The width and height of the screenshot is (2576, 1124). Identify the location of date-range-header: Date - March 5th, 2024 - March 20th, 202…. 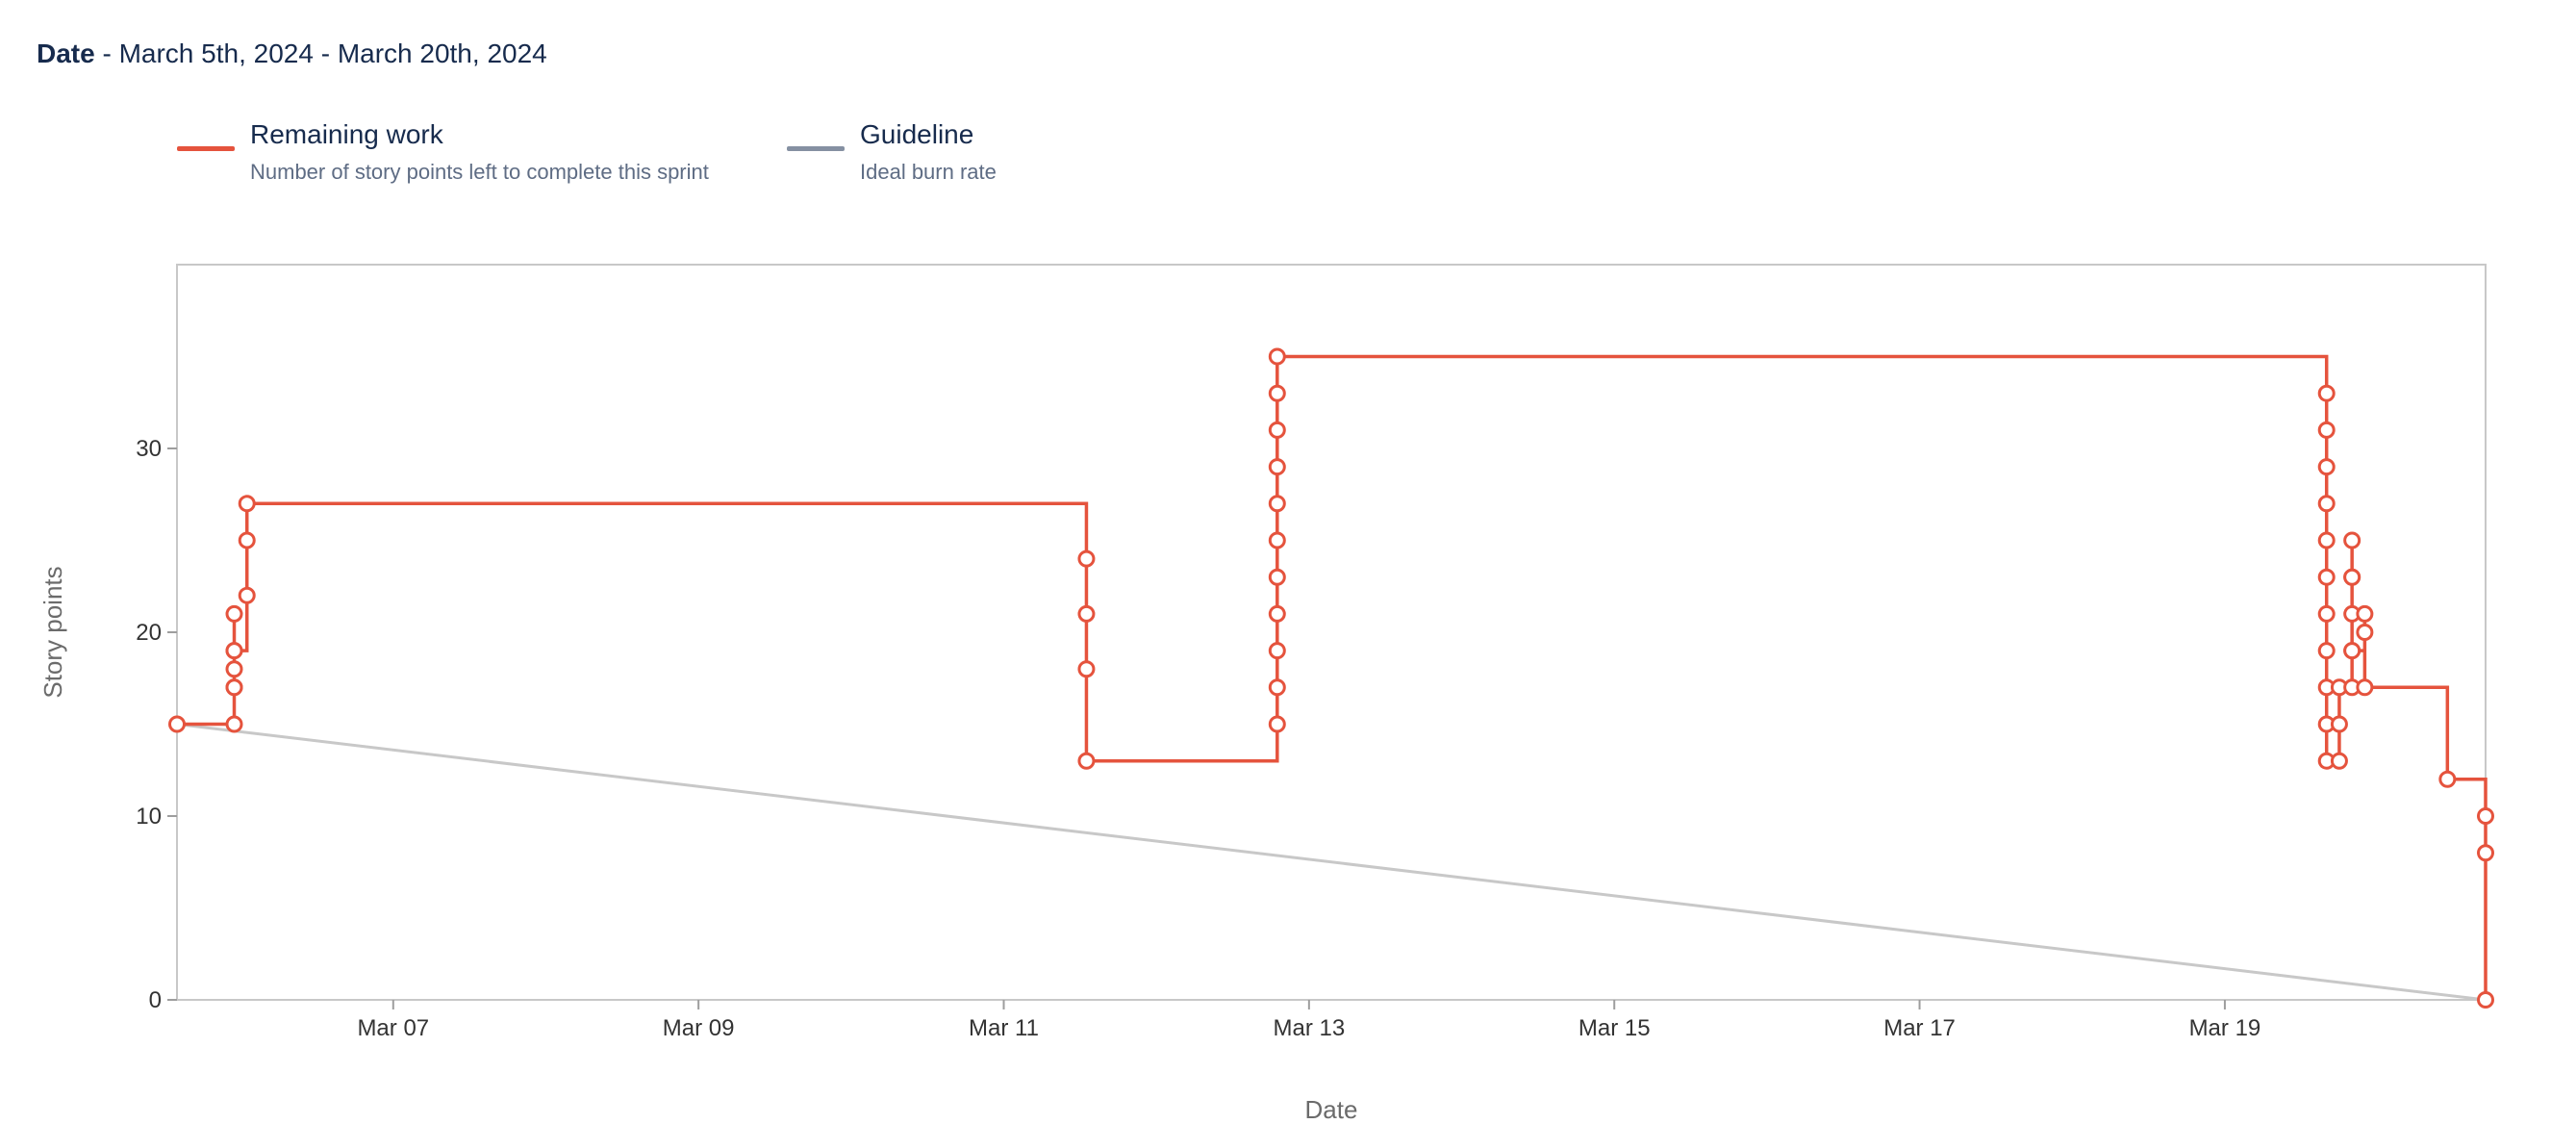
(292, 53).